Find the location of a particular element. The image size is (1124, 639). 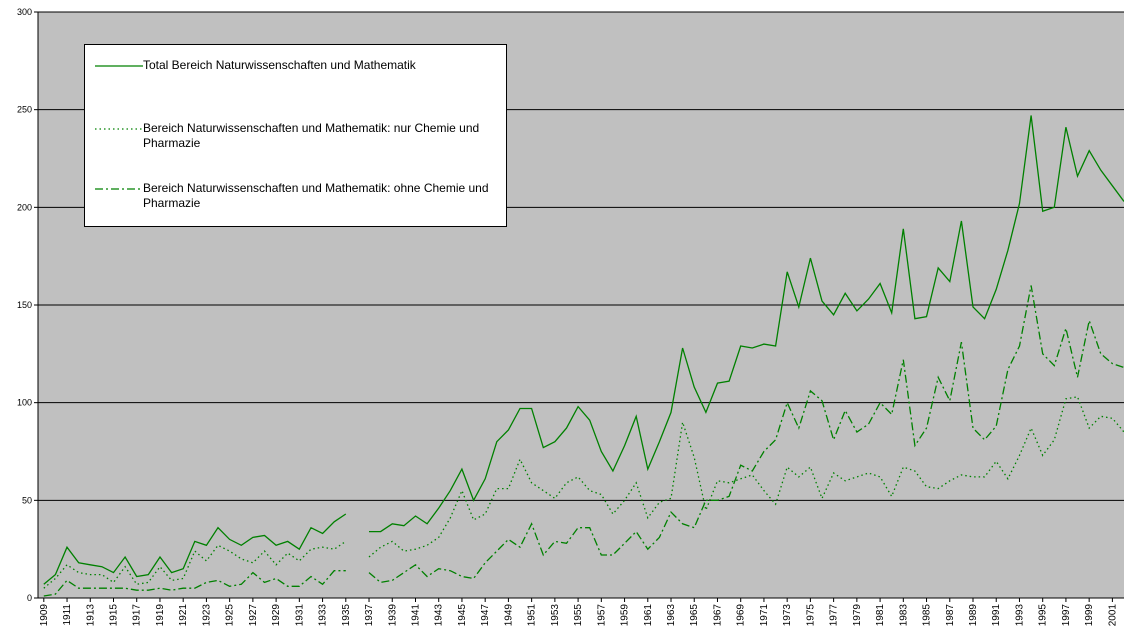

x-tick-label: 1939 is located at coordinates (392, 615).